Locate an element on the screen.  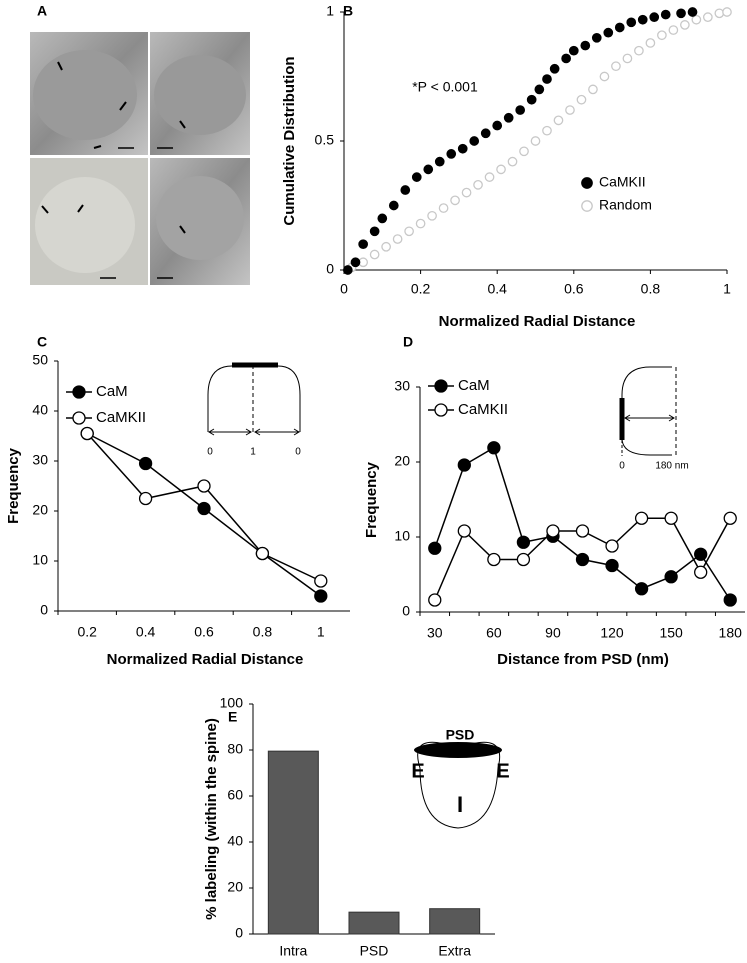
bar is located at coordinates (455, 921).